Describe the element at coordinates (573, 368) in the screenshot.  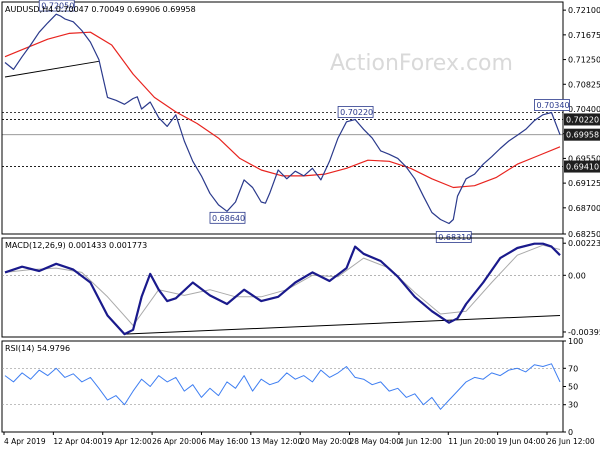
I see `rsi-ytick-label-1: 70` at that location.